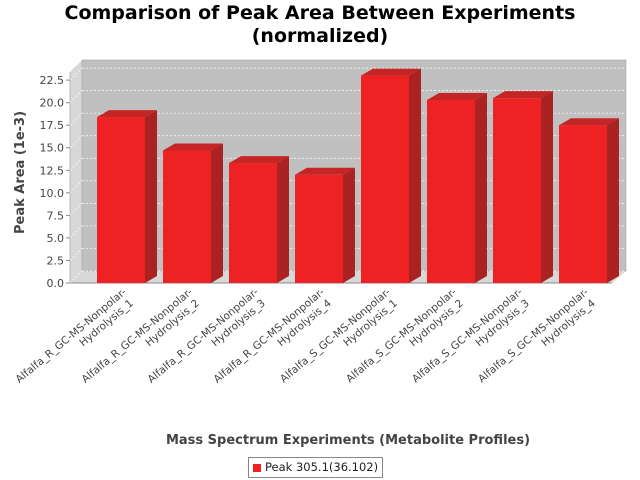 The width and height of the screenshot is (640, 480). What do you see at coordinates (207, 341) in the screenshot?
I see `category-label-3: Alfalfa_R_GC-MS-Nonpolar-Hydrolysis_3` at bounding box center [207, 341].